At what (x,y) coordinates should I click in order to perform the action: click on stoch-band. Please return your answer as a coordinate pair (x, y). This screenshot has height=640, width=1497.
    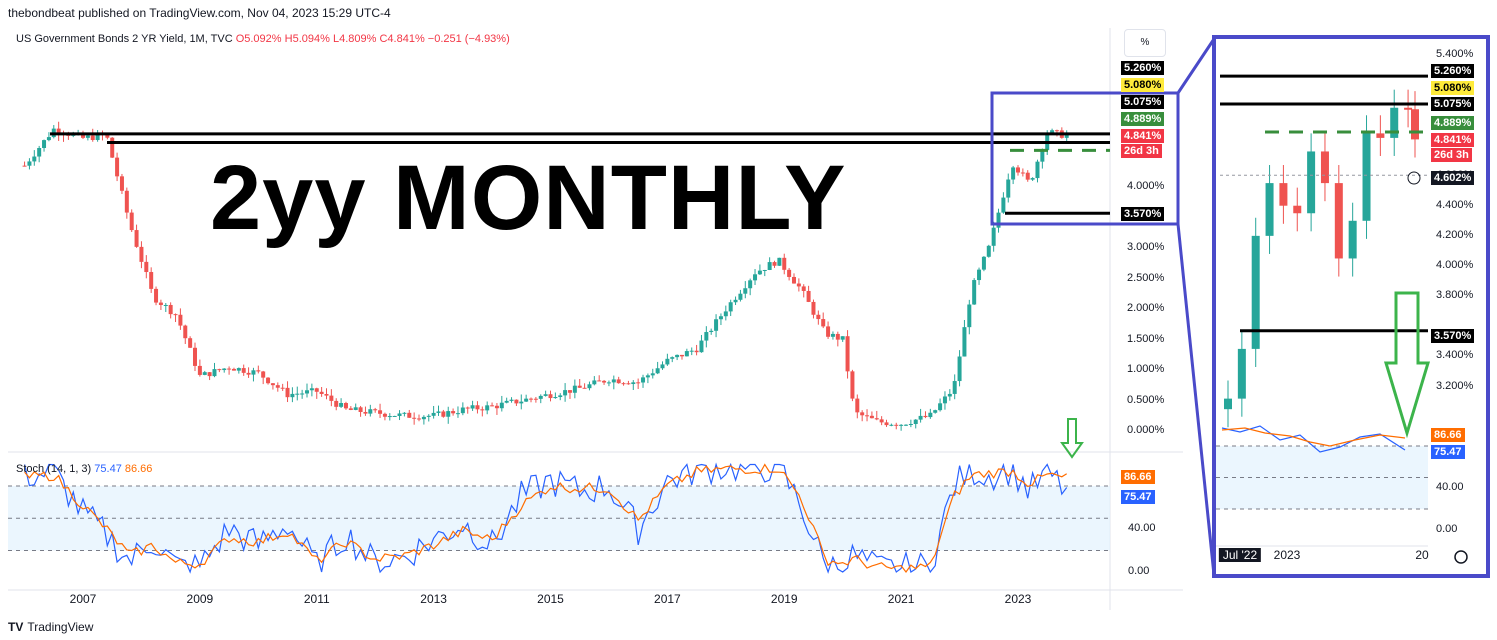
    Looking at the image, I should click on (559, 518).